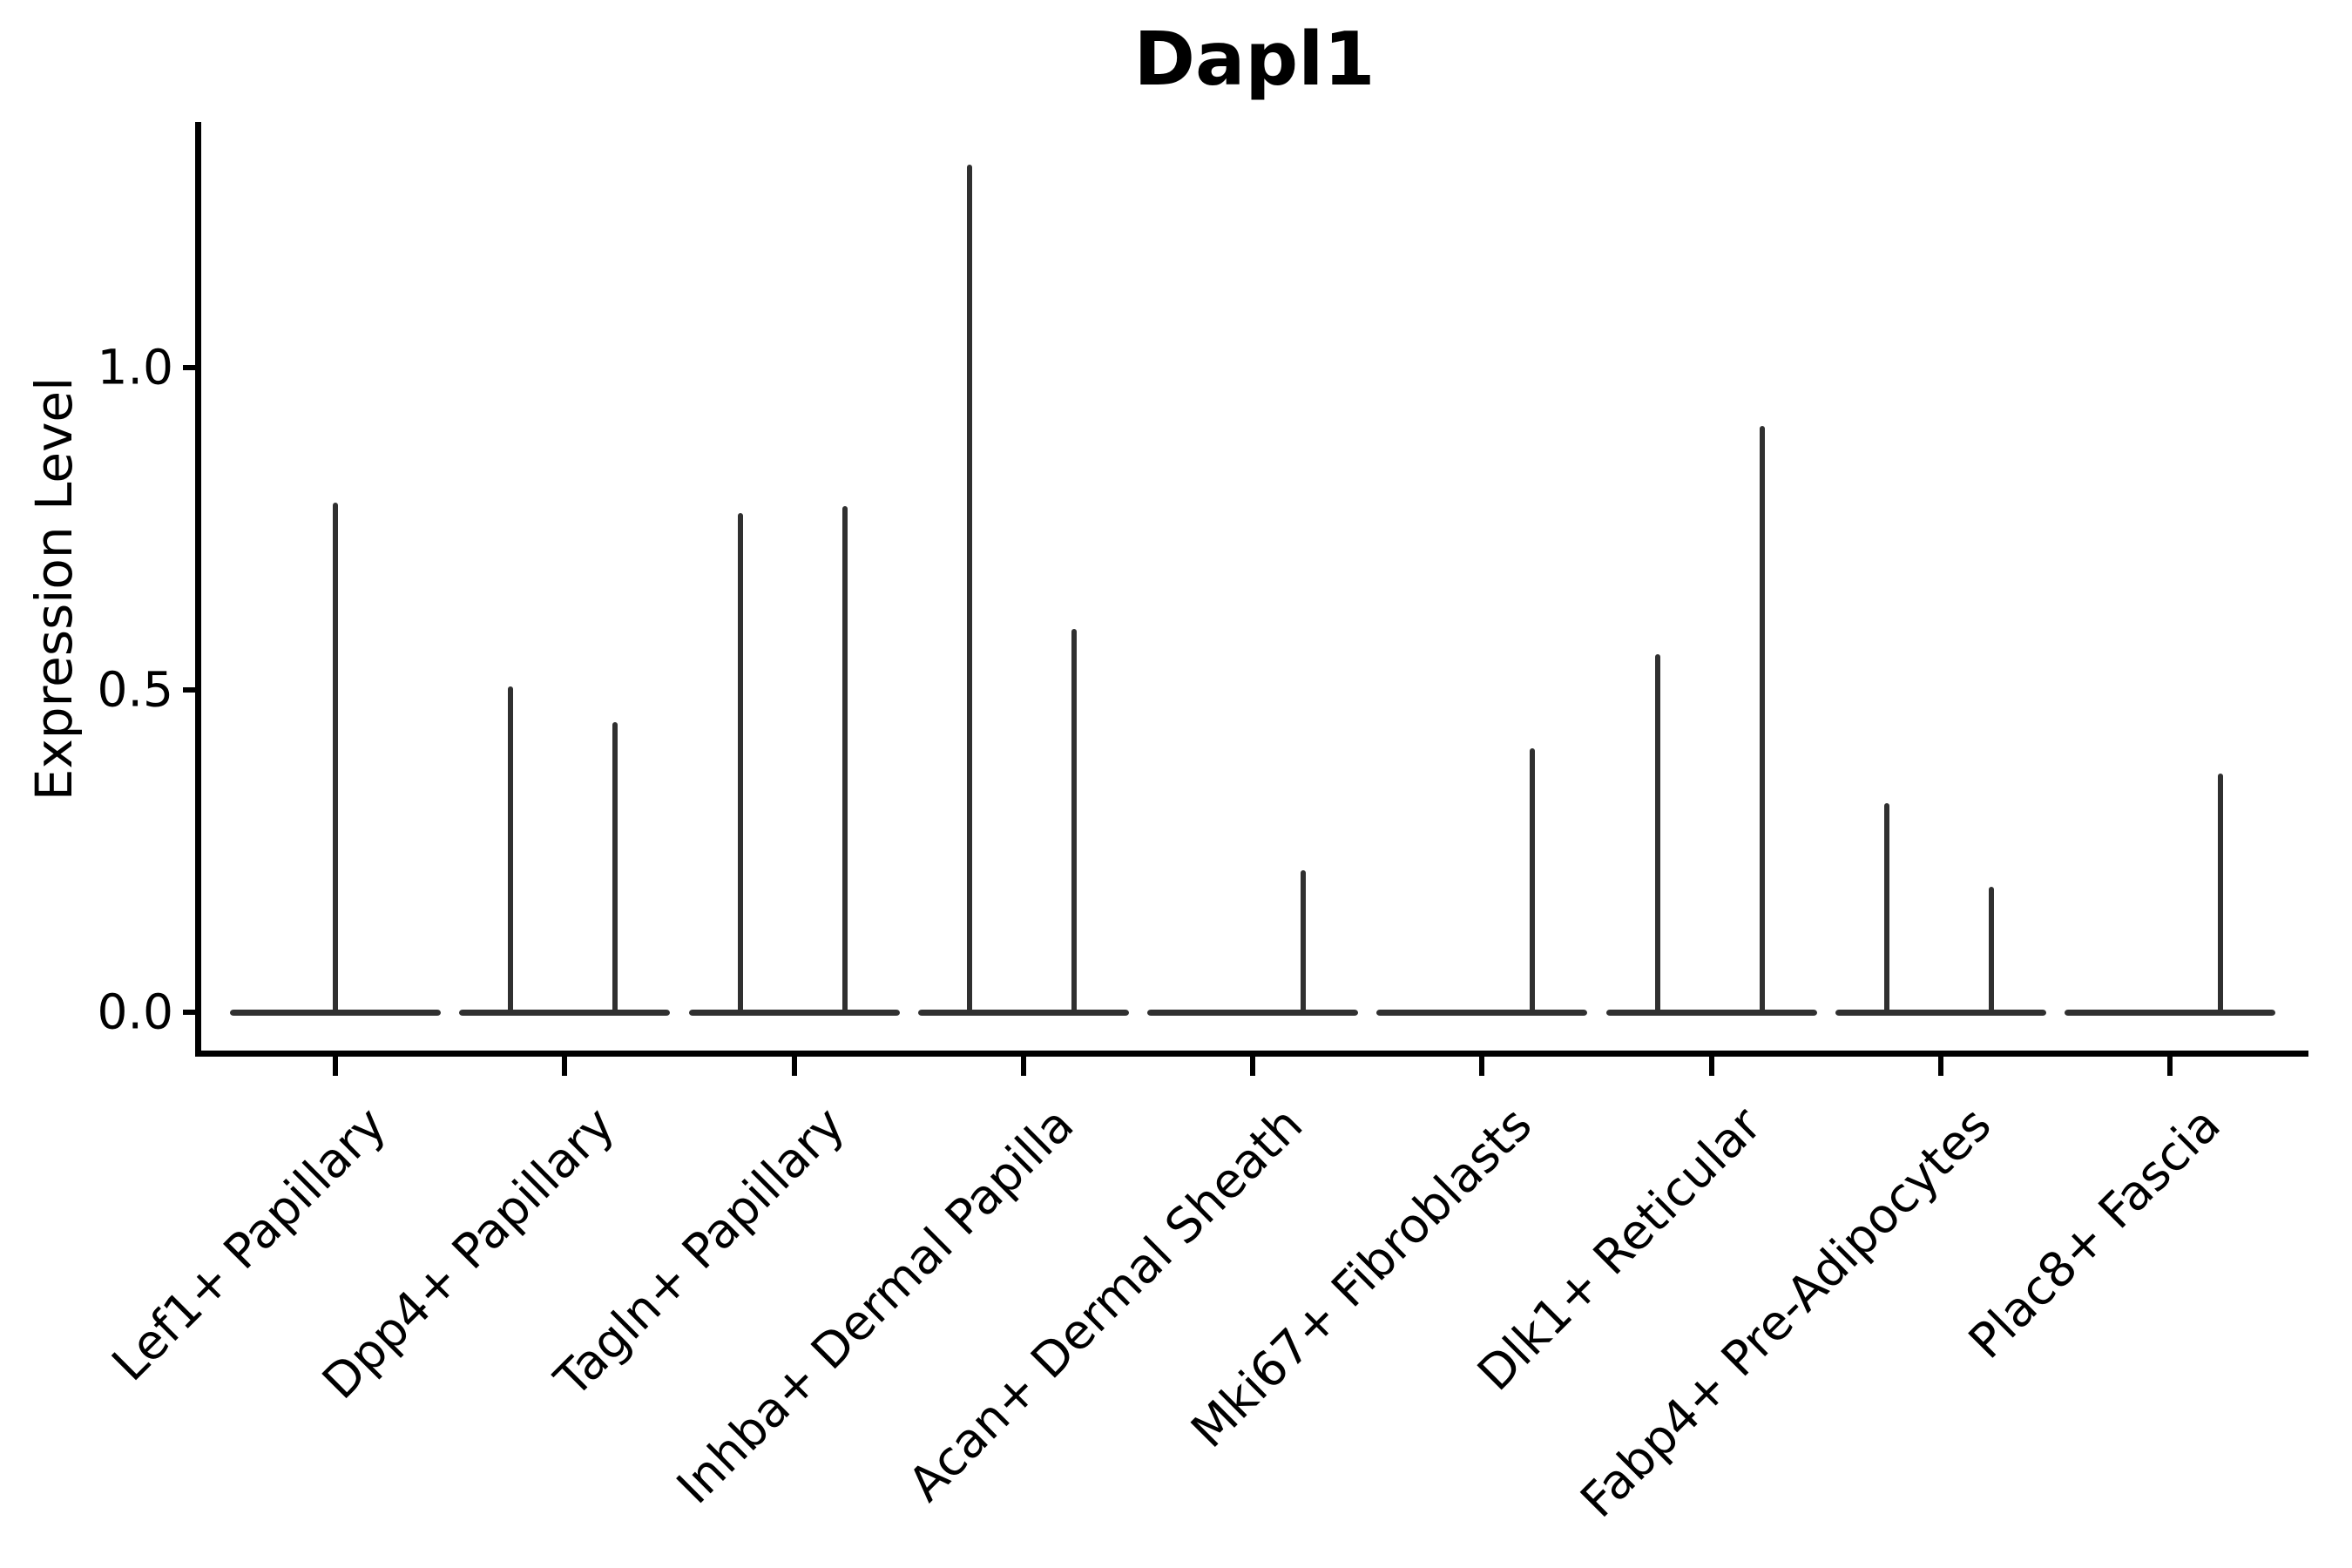 The height and width of the screenshot is (1568, 2352). Describe the element at coordinates (1254, 60) in the screenshot. I see `chart-title: Dapl1` at that location.